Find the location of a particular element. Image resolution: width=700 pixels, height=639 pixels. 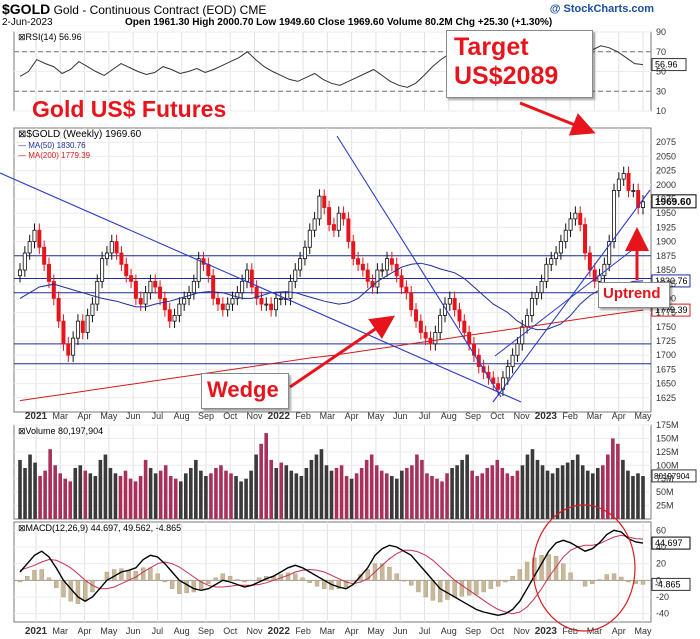

rsi-last-value-box is located at coordinates (669, 65).